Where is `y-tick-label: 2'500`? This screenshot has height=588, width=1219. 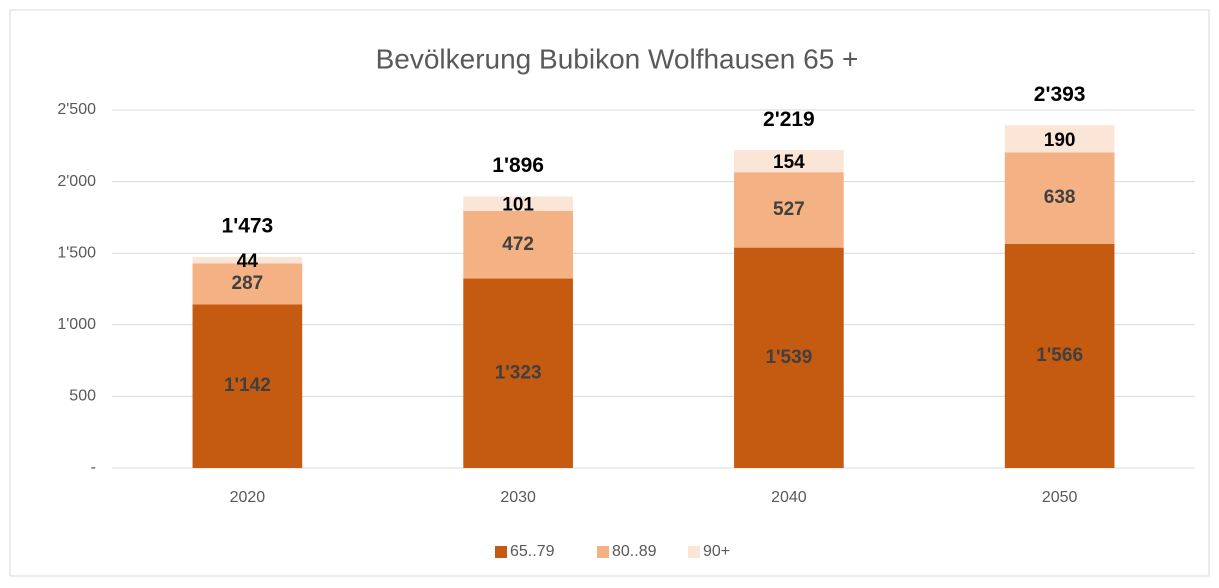
y-tick-label: 2'500 is located at coordinates (76, 109).